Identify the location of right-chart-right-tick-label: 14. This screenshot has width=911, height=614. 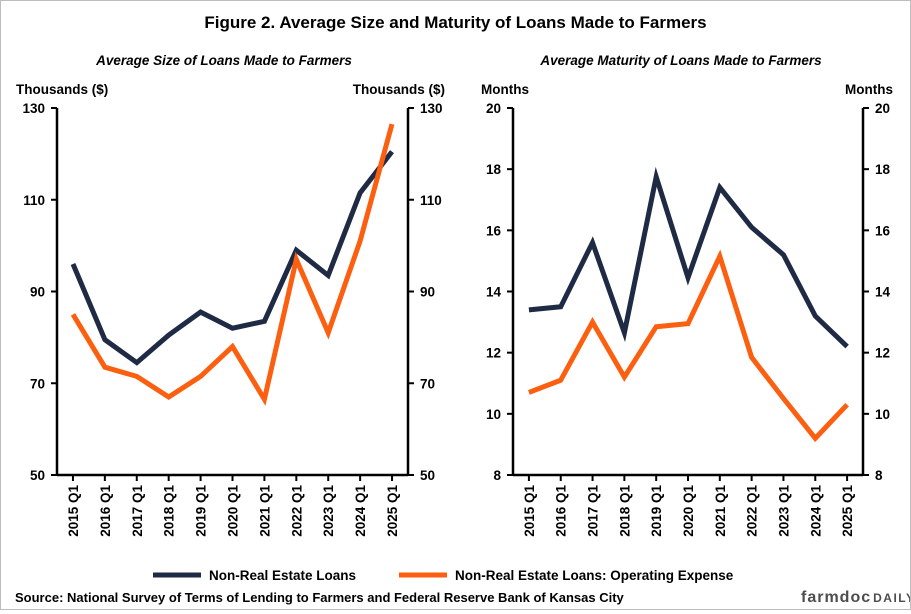
(883, 292).